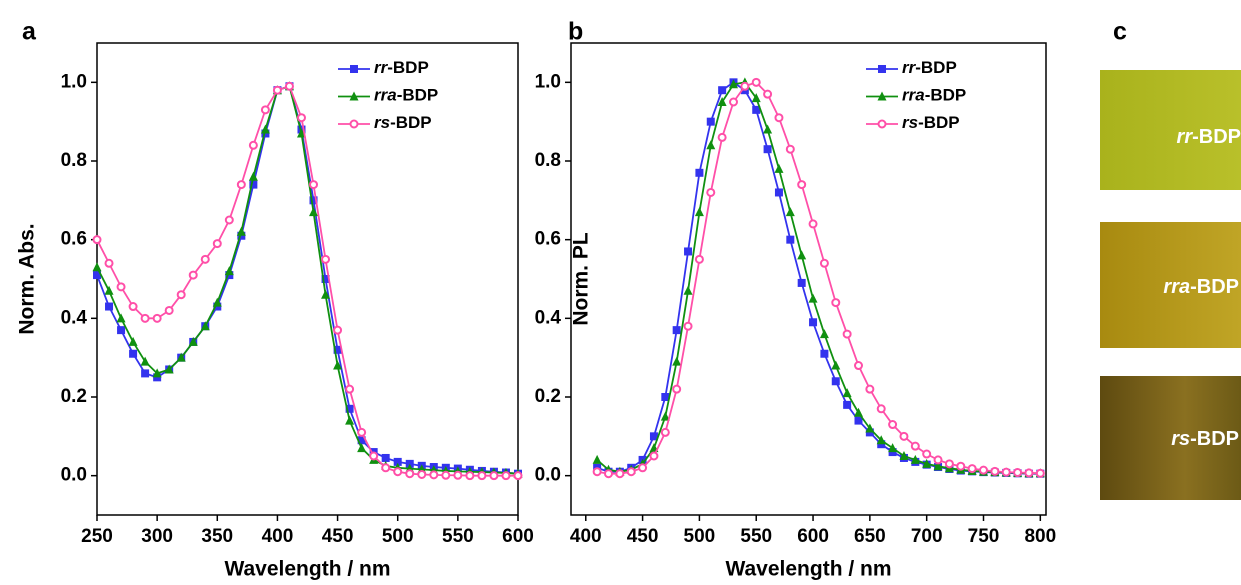  What do you see at coordinates (934, 95) in the screenshot?
I see `legend-label: rra-BDP` at bounding box center [934, 95].